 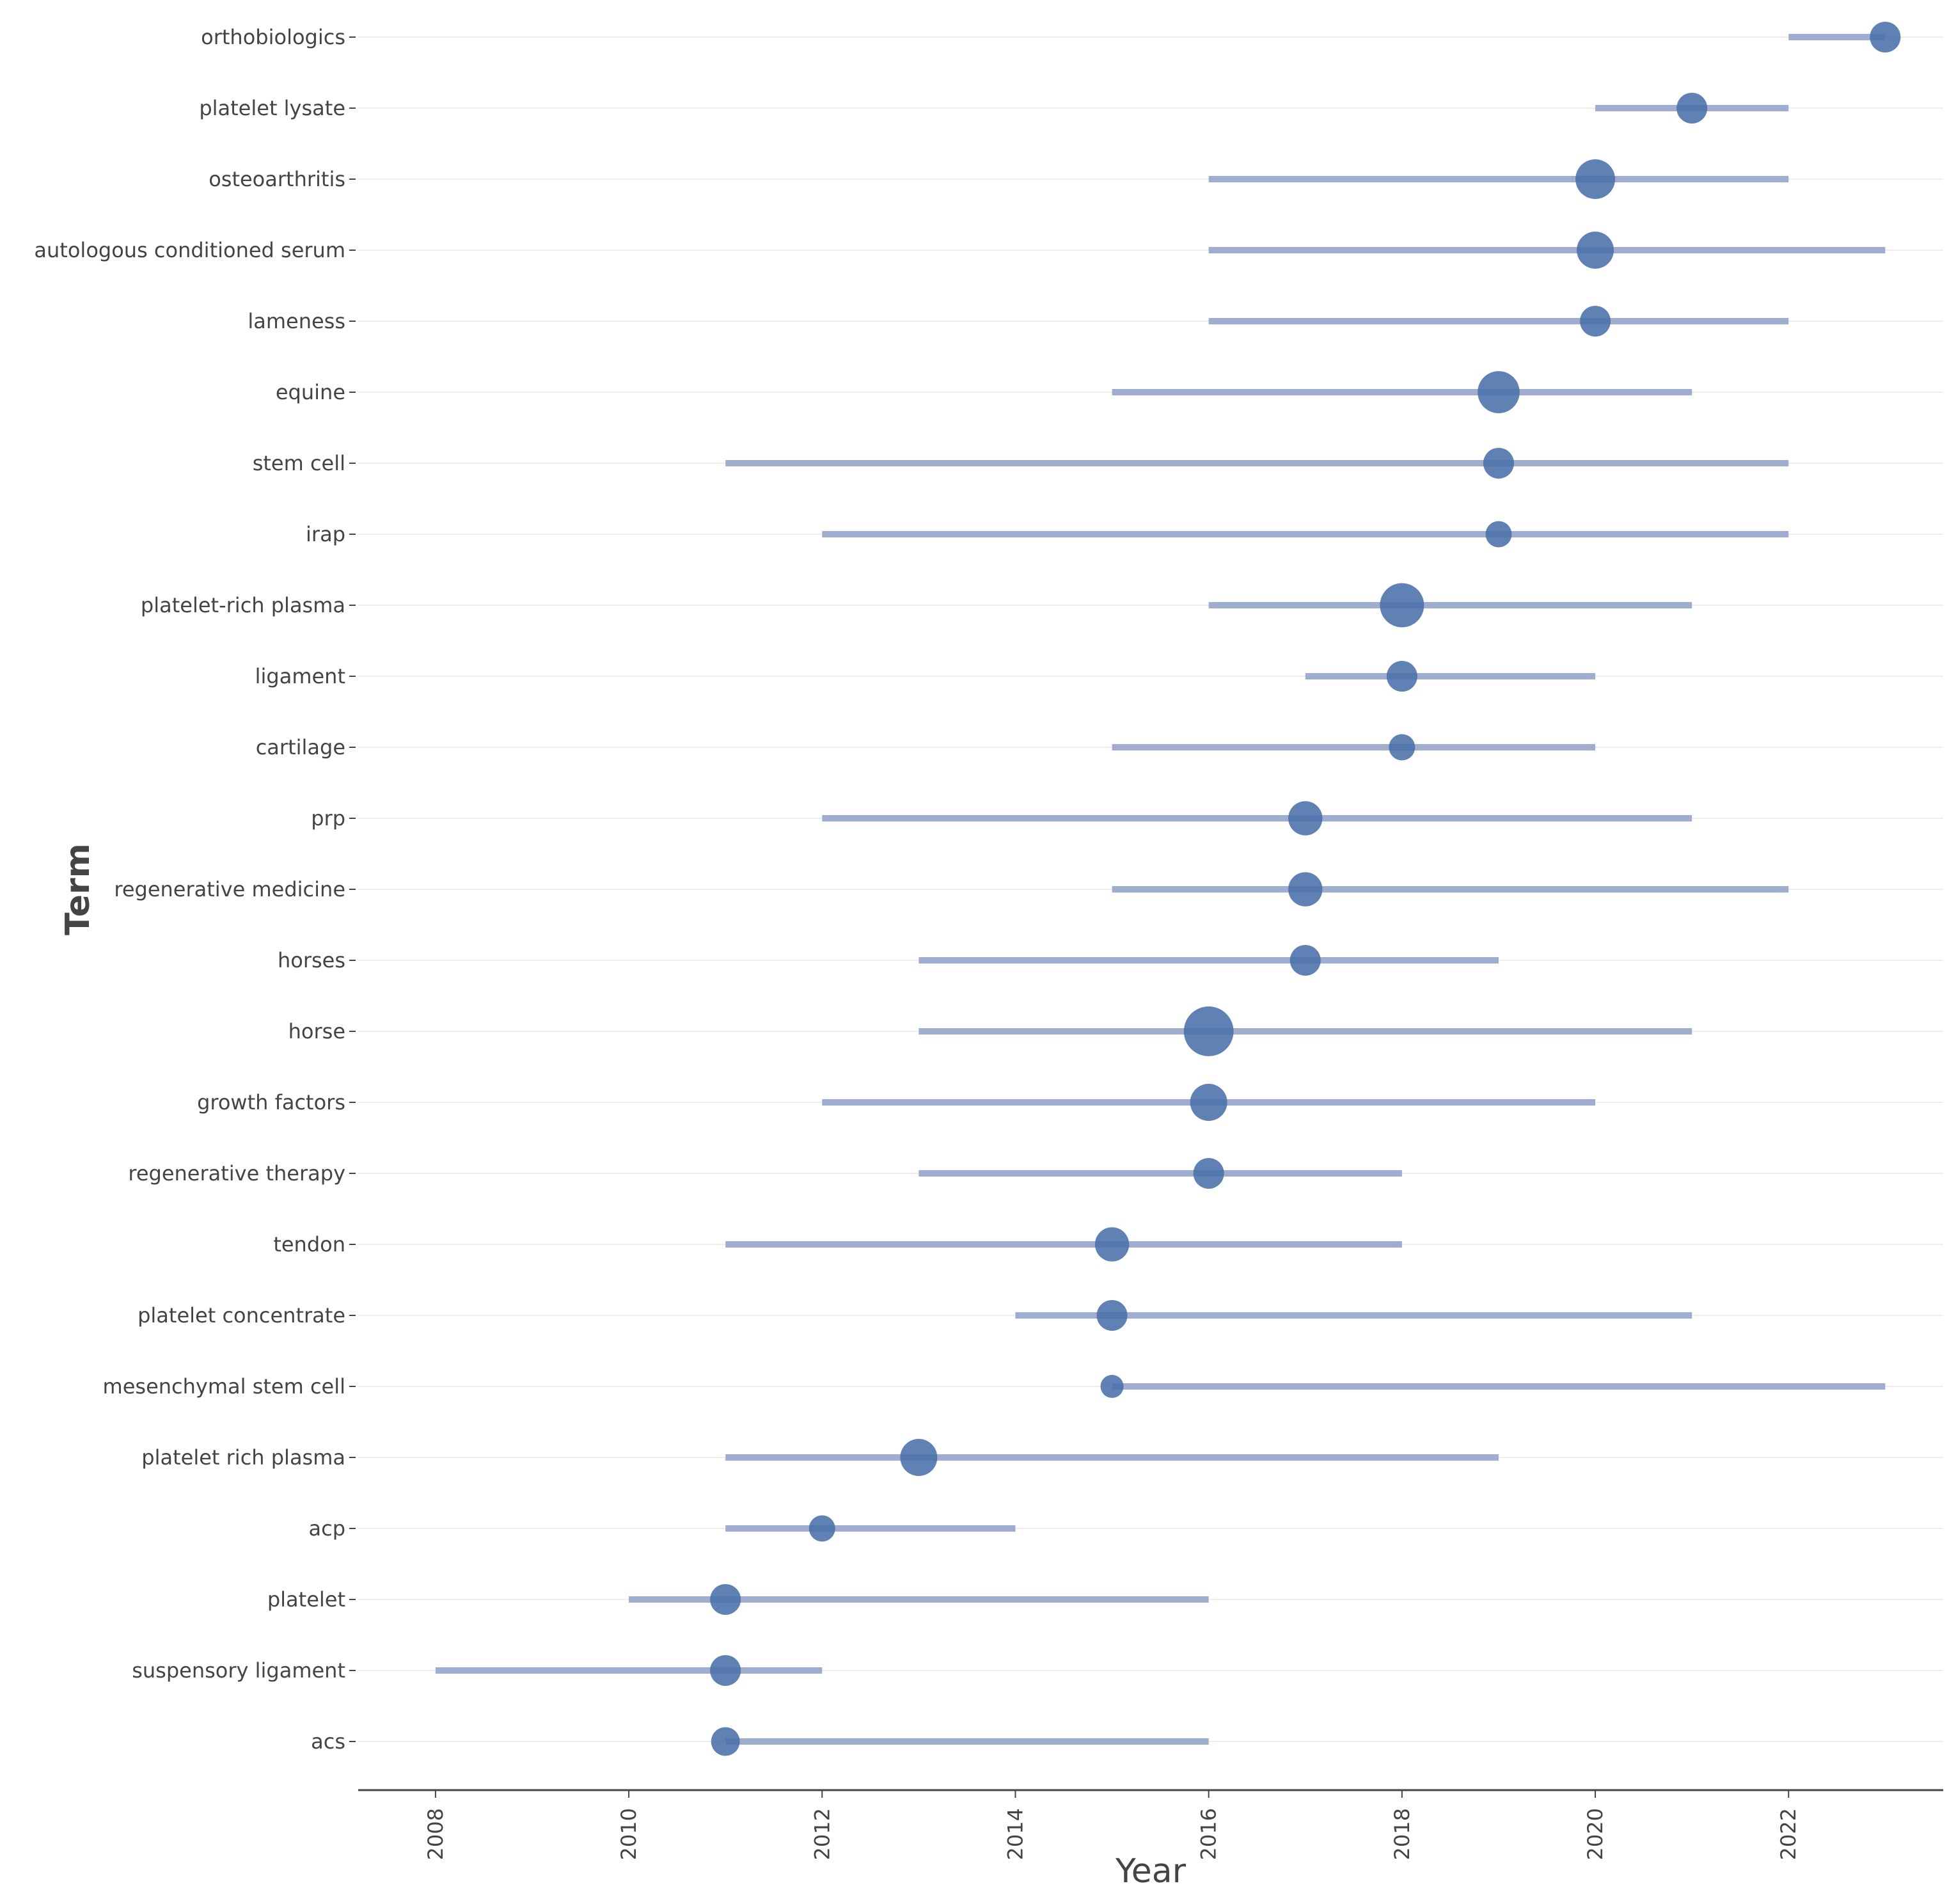 What do you see at coordinates (229, 889) in the screenshot?
I see `y-tick-label: regenerative medicine` at bounding box center [229, 889].